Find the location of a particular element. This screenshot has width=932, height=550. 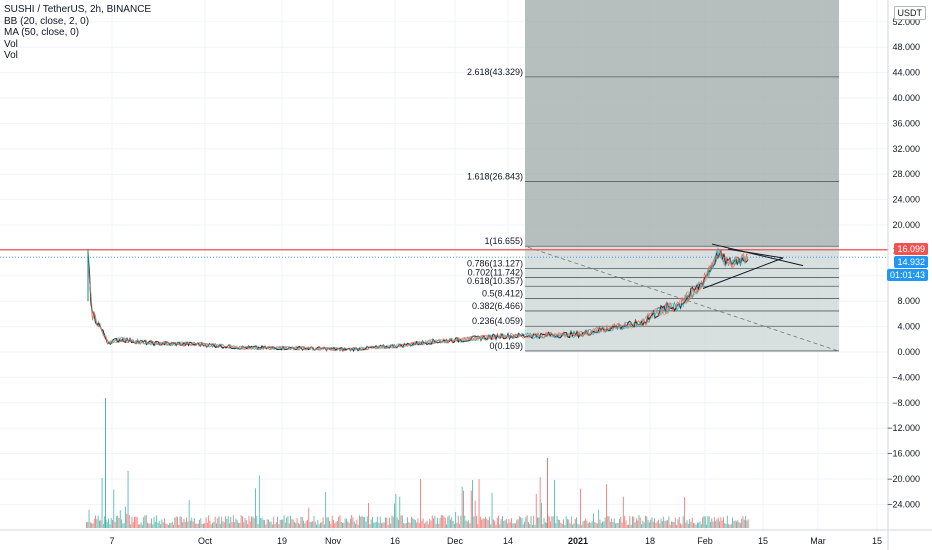

fib-level-label: 1(16.655) is located at coordinates (503, 241).